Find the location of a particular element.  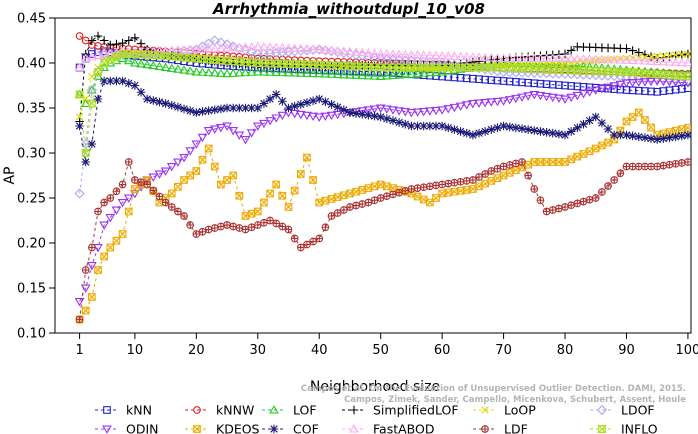

legend-item-cof: COF is located at coordinates (290, 428).